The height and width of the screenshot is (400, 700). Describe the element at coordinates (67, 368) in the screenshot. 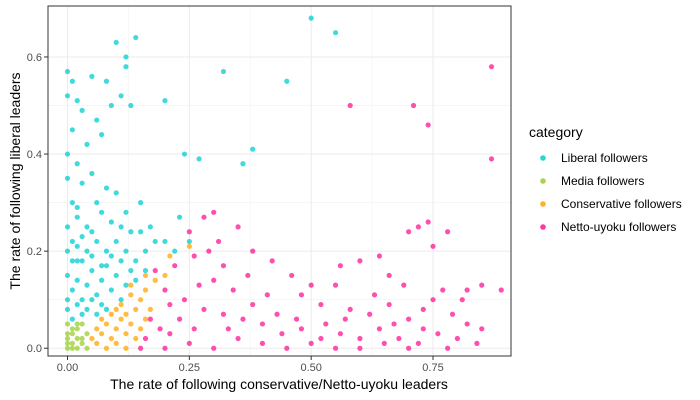

I see `x-tick-label: 0.00` at that location.